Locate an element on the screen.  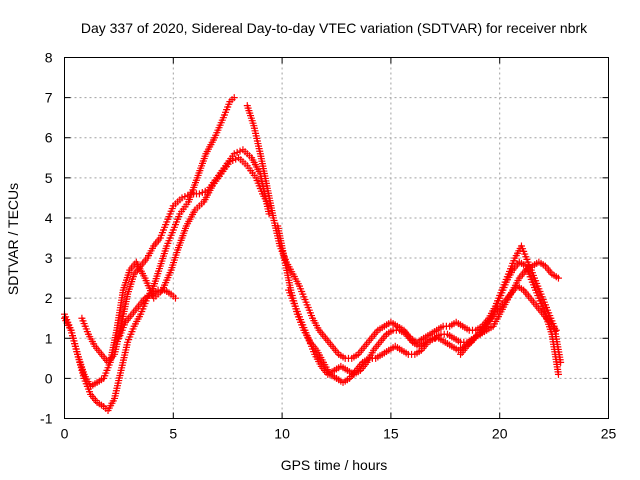
y-tick-label: 5 is located at coordinates (49, 178).